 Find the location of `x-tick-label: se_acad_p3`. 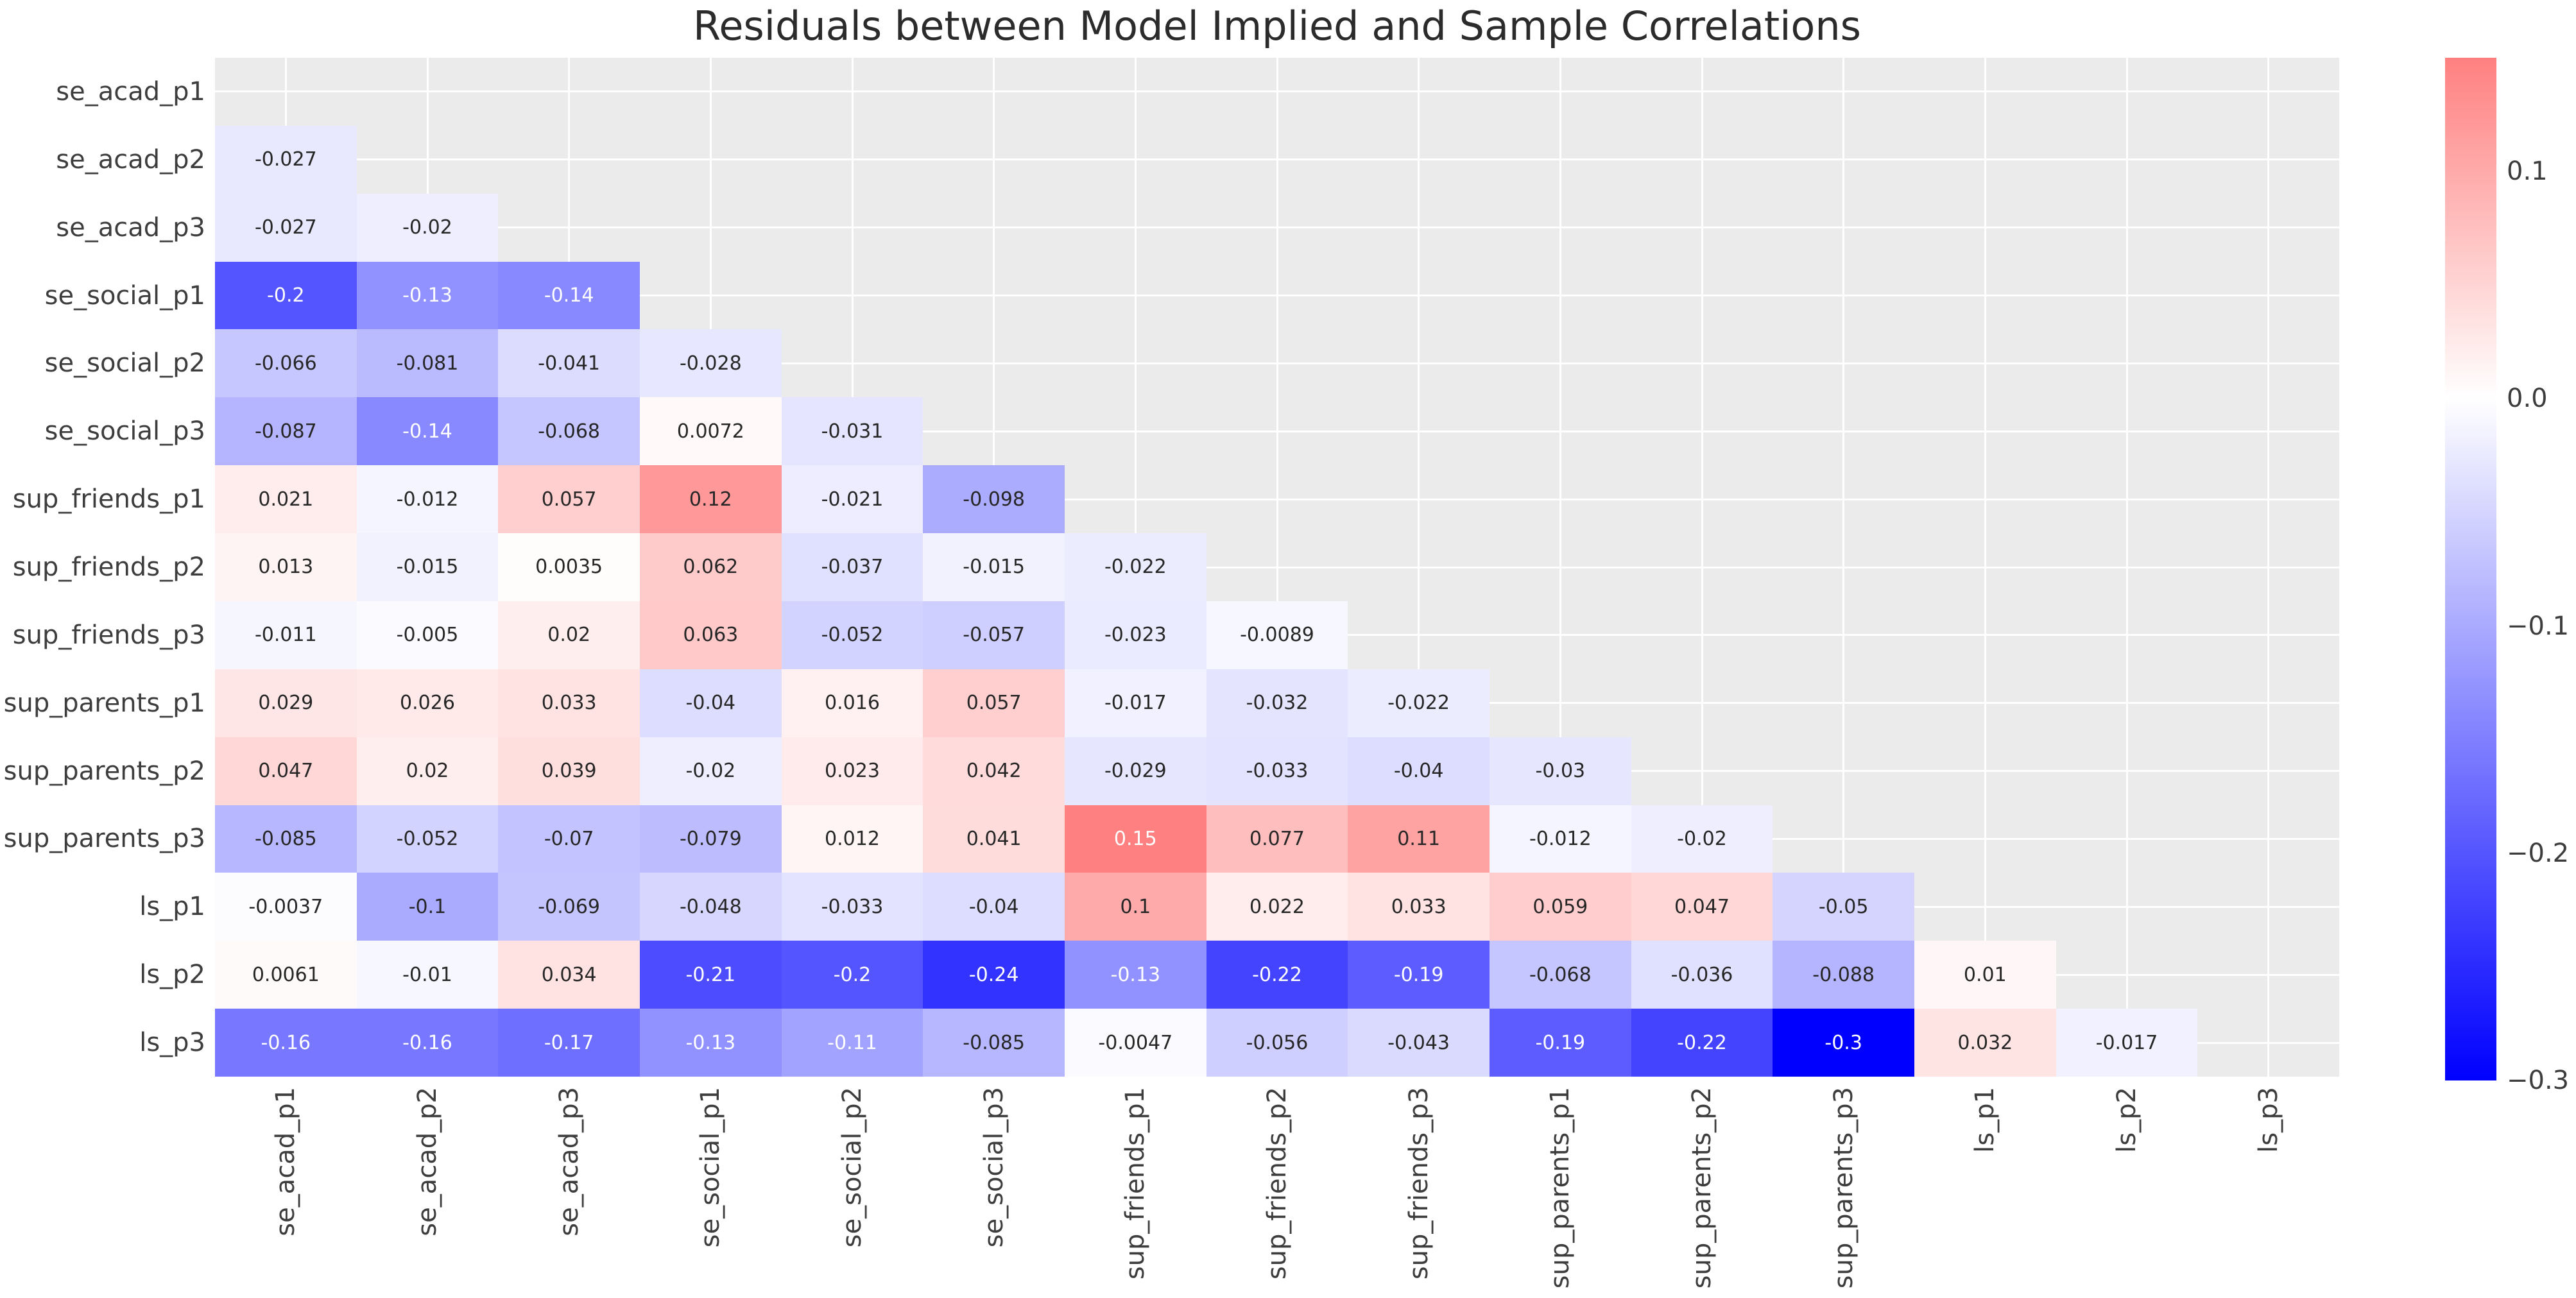

x-tick-label: se_acad_p3 is located at coordinates (569, 1161).